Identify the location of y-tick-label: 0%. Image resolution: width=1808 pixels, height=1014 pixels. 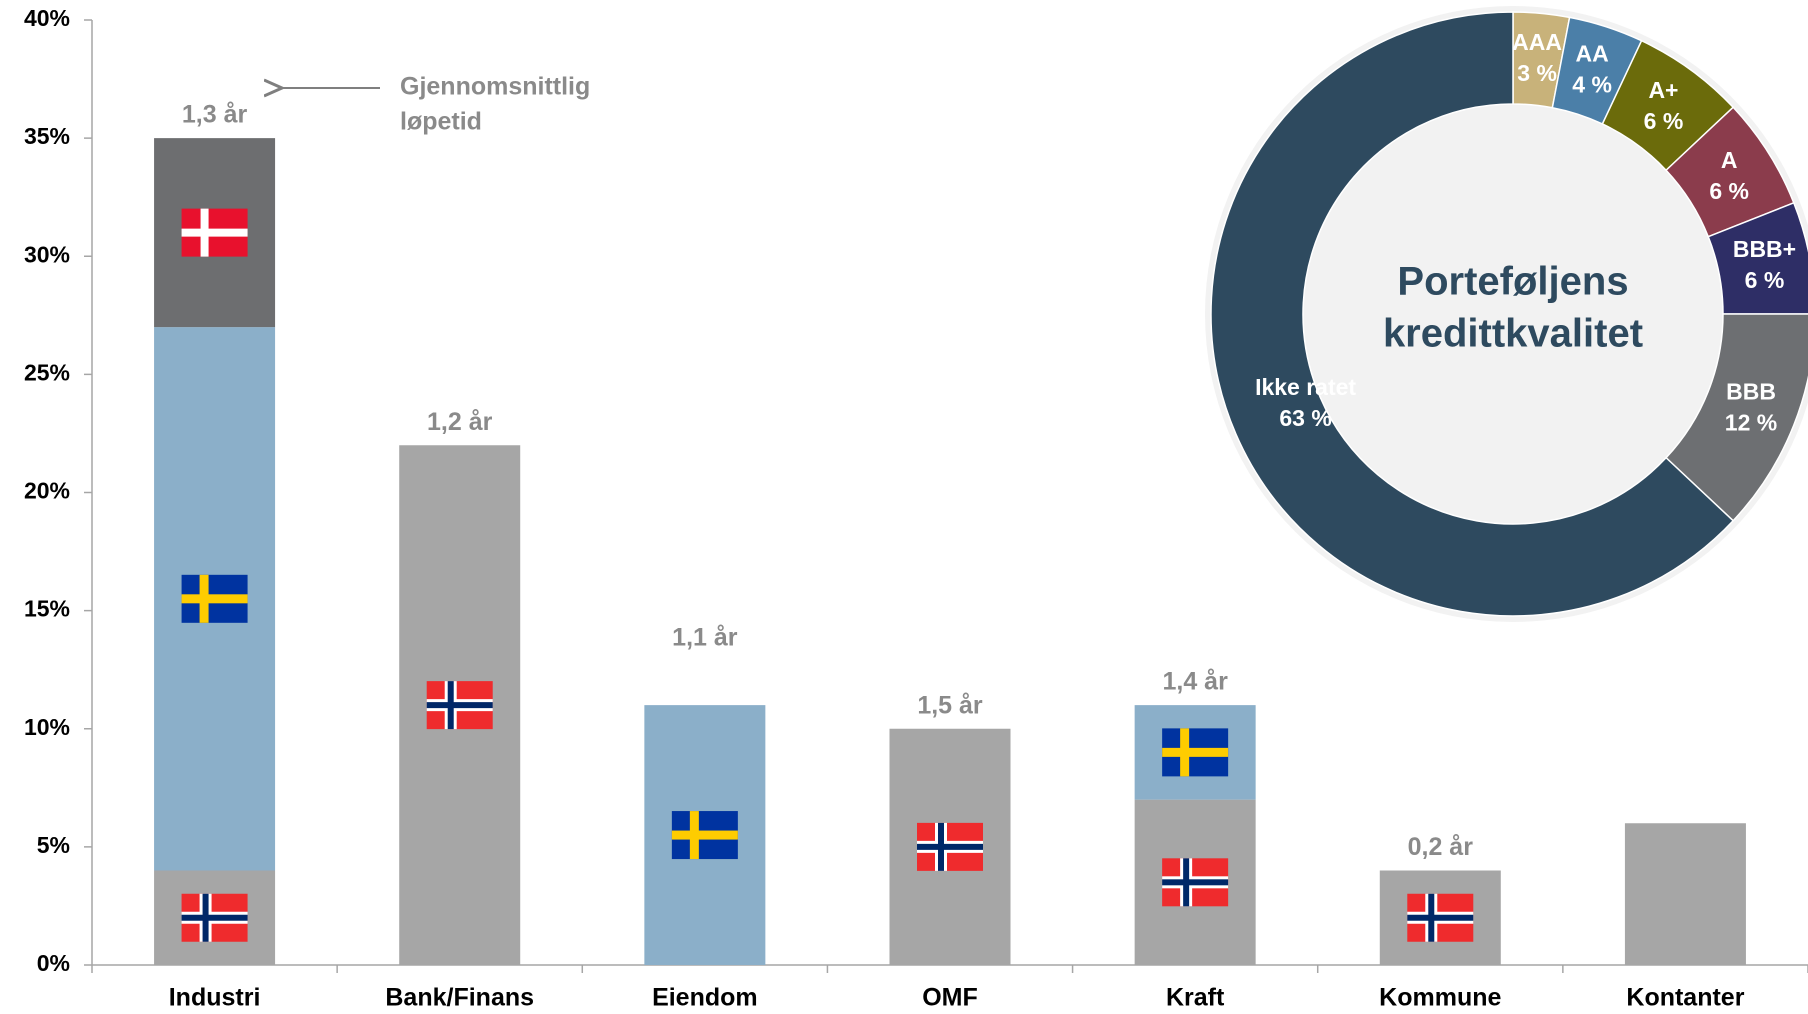
(53, 963).